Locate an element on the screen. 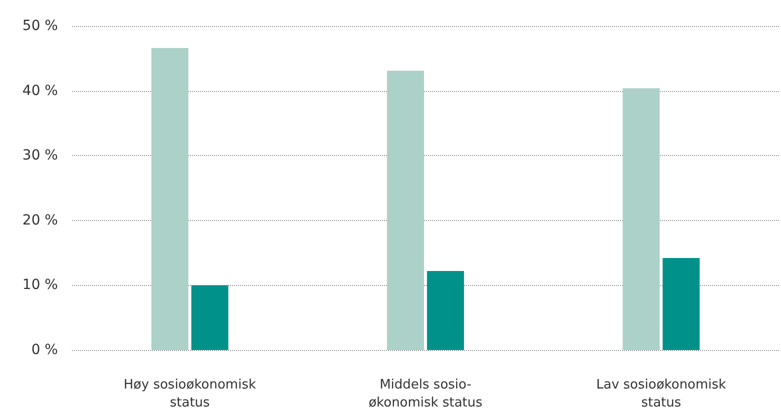 Image resolution: width=781 pixels, height=418 pixels. y-tick-label: 50 % is located at coordinates (40, 26).